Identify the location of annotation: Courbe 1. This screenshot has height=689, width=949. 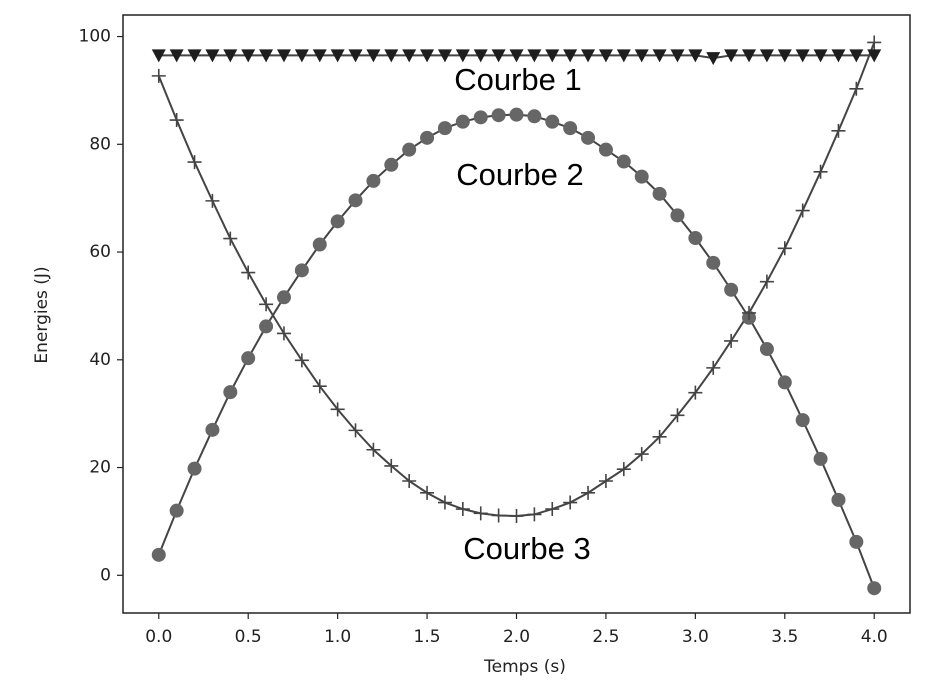
(518, 79).